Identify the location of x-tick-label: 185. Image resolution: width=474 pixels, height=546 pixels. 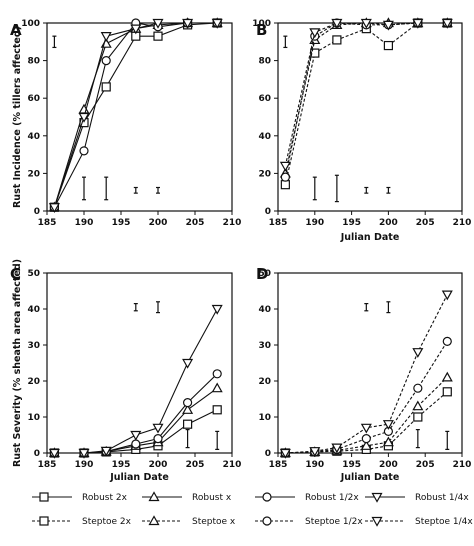
(278, 465).